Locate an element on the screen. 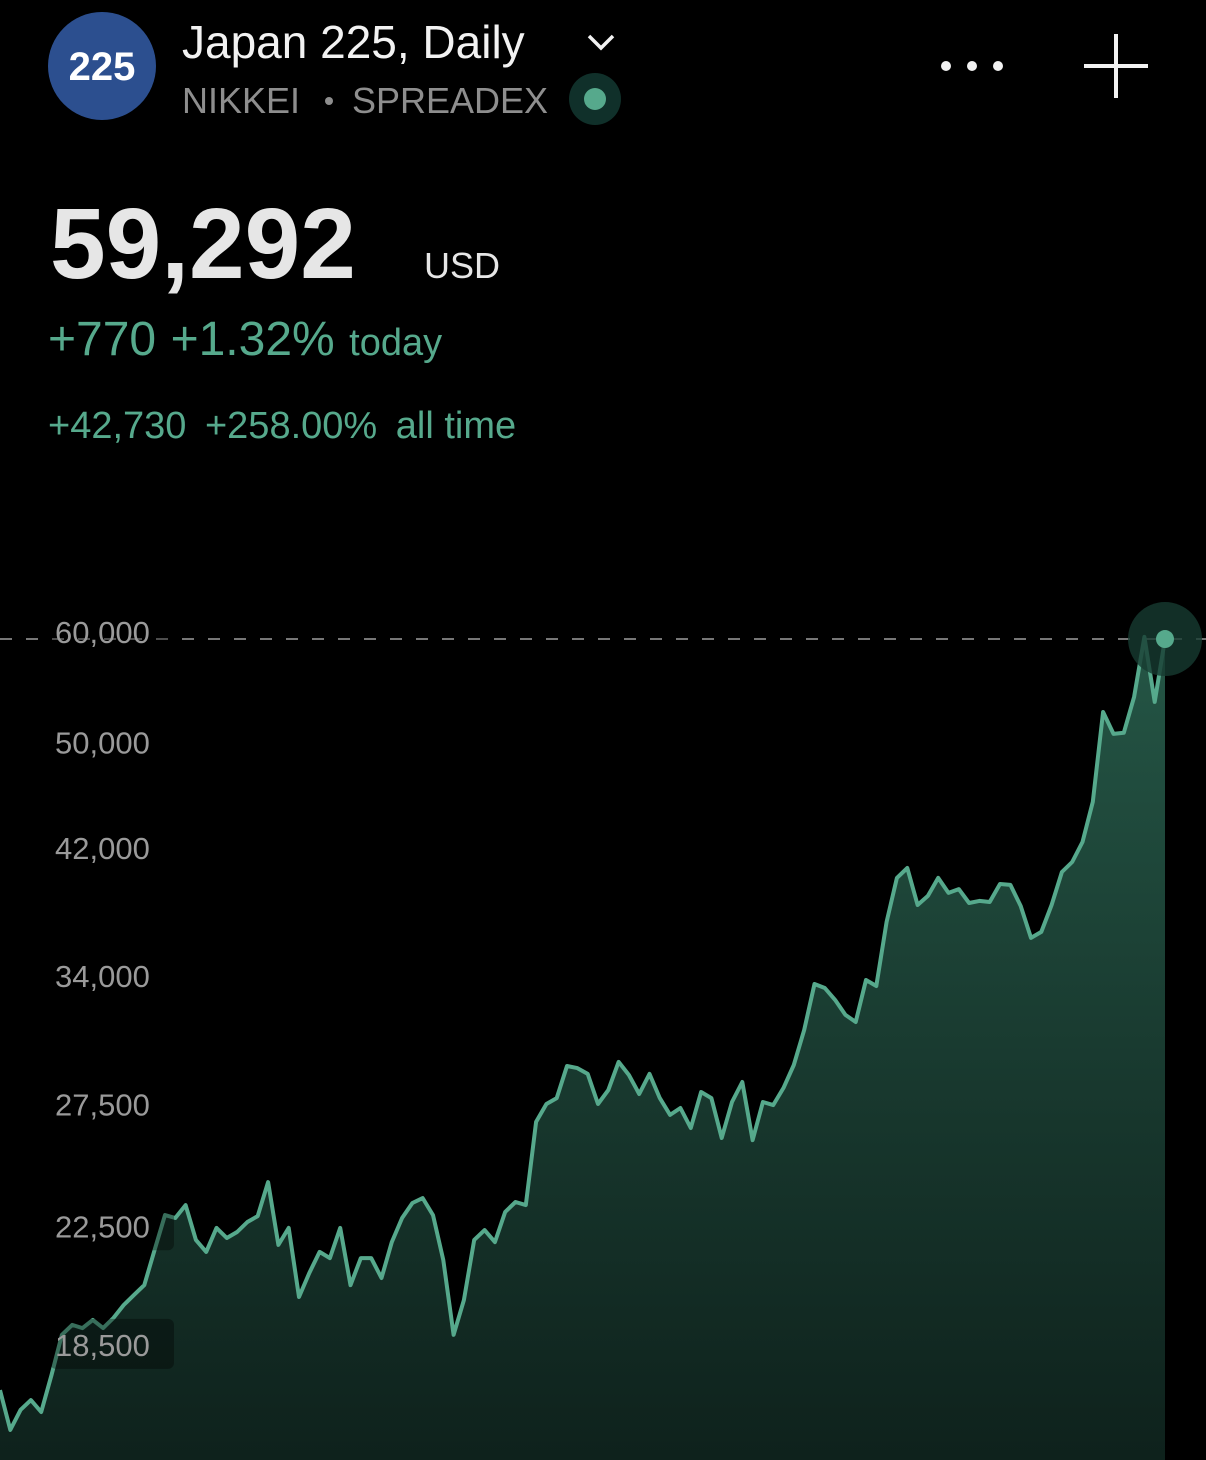  all-time-period: all time is located at coordinates (456, 426).